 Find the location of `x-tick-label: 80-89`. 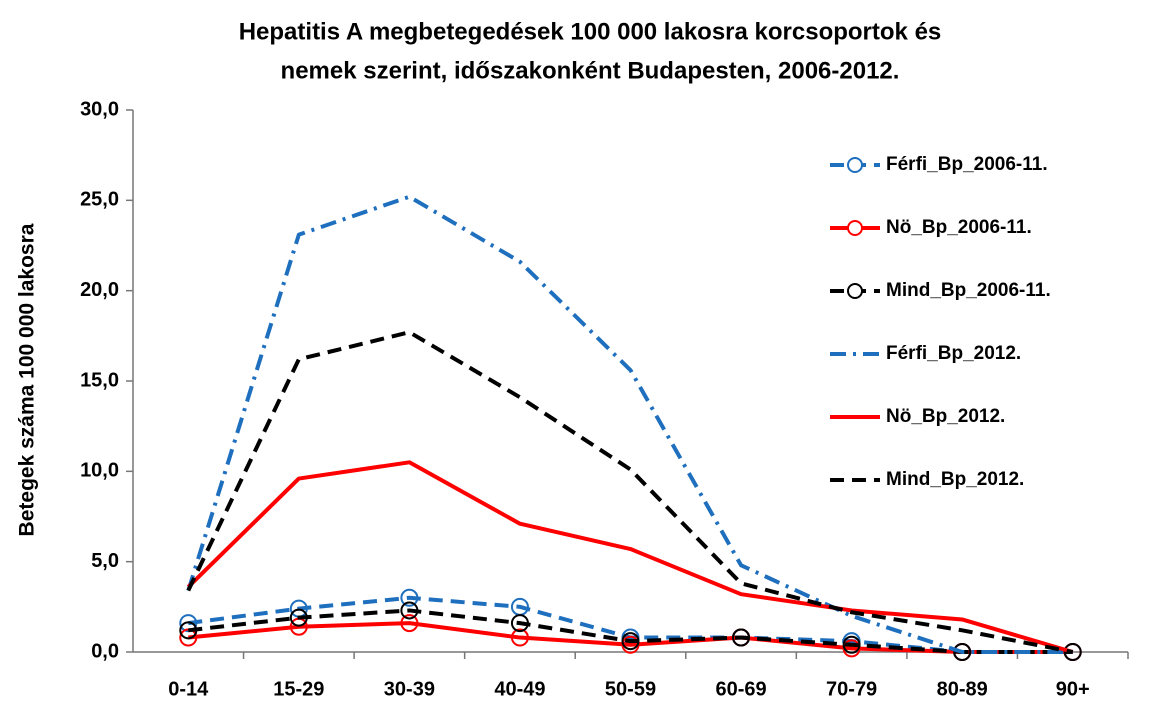

x-tick-label: 80-89 is located at coordinates (962, 689).